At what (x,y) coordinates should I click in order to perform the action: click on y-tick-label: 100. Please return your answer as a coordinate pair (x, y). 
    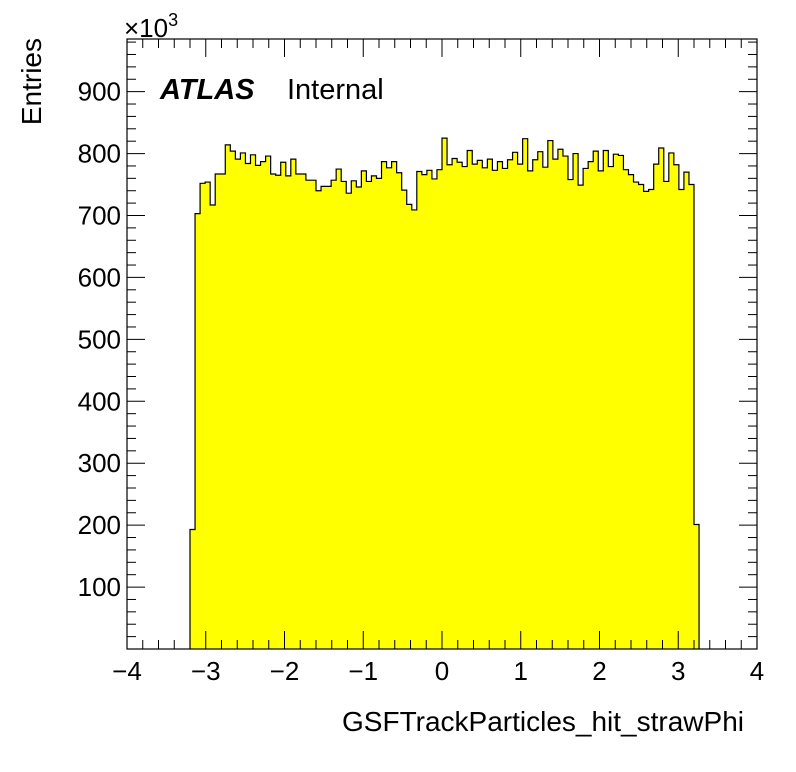
    Looking at the image, I should click on (99, 587).